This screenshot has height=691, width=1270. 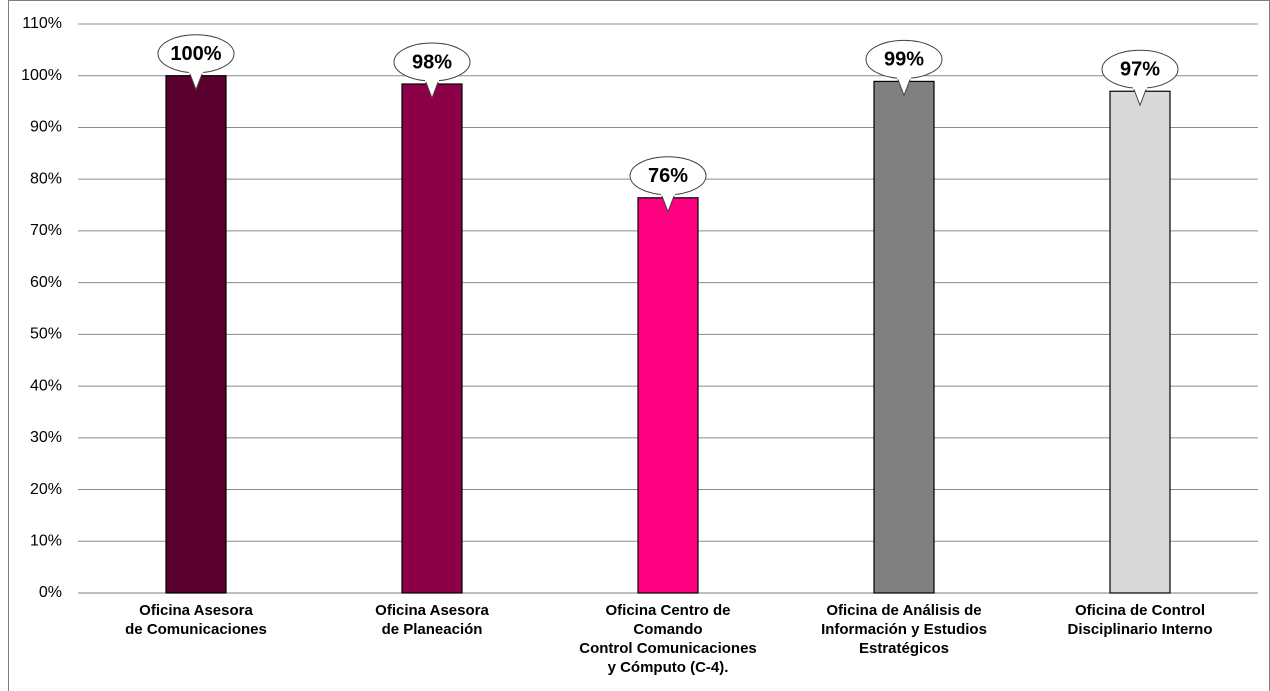 I want to click on value-label: 99%, so click(x=904, y=60).